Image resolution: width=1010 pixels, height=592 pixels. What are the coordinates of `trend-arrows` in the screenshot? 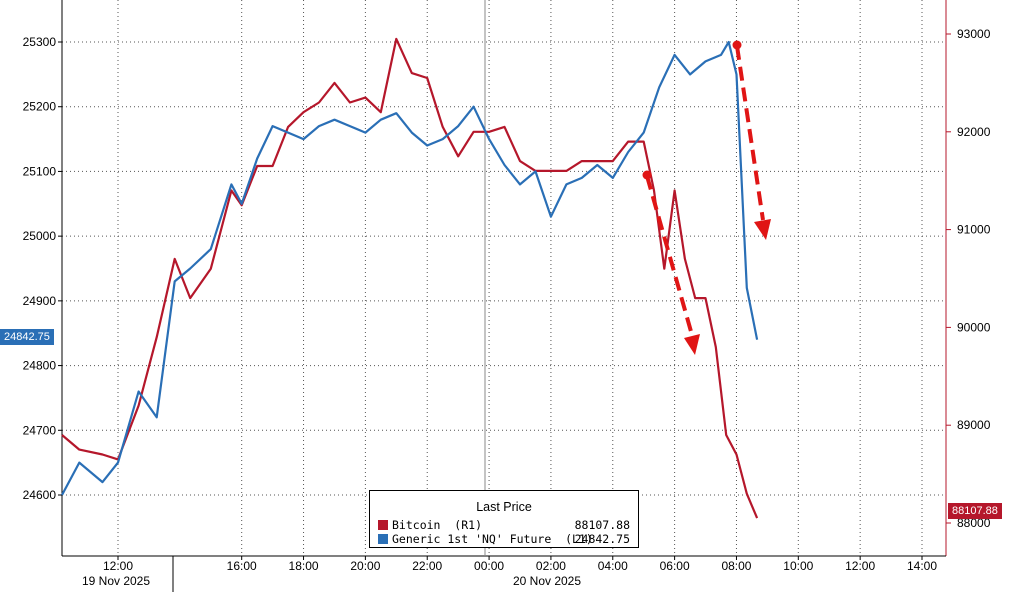 It's located at (706, 197).